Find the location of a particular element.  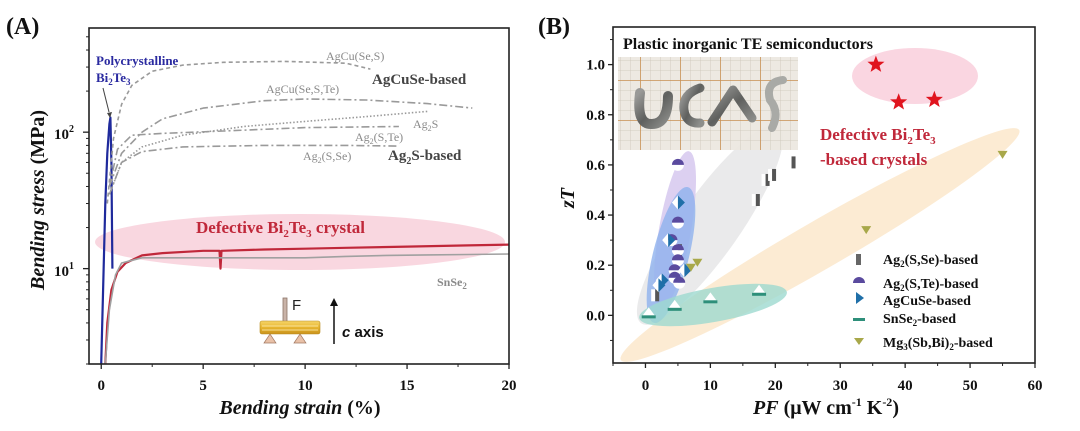

support-right-icon is located at coordinates (300, 338).